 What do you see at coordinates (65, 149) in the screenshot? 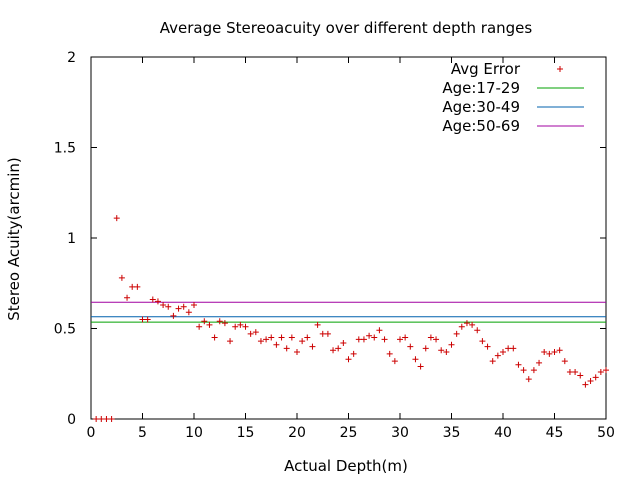
I see `y-tick-label: 1.5` at bounding box center [65, 149].